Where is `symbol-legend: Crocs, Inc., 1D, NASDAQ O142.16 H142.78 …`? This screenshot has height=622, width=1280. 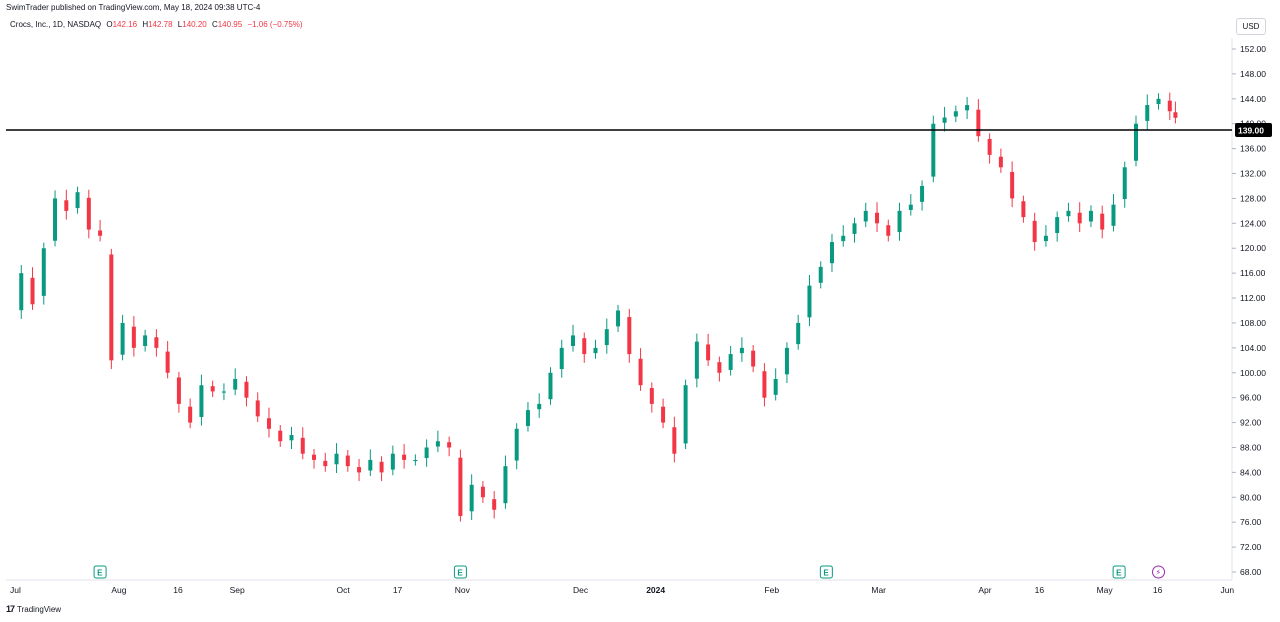 symbol-legend: Crocs, Inc., 1D, NASDAQ O142.16 H142.78 … is located at coordinates (158, 24).